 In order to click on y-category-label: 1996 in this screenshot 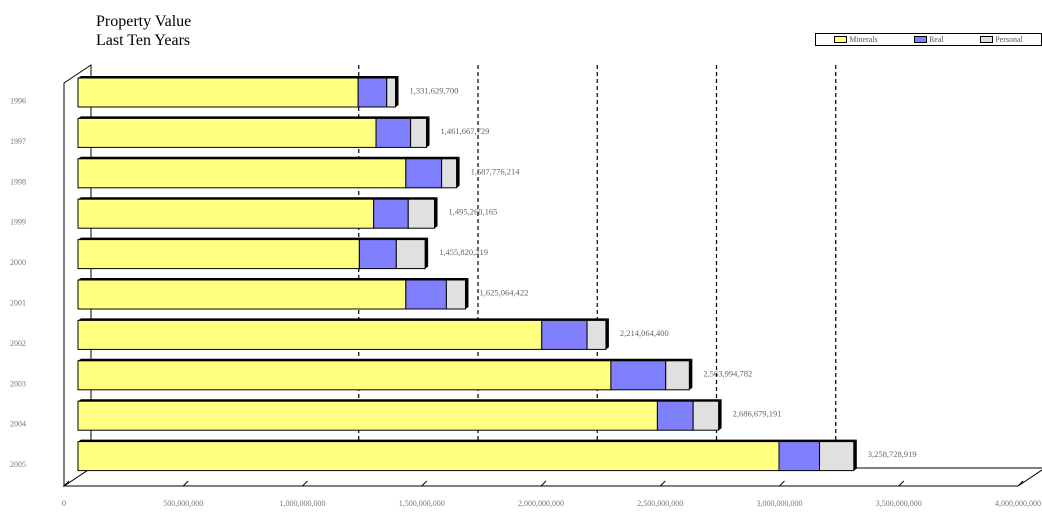, I will do `click(18, 101)`.